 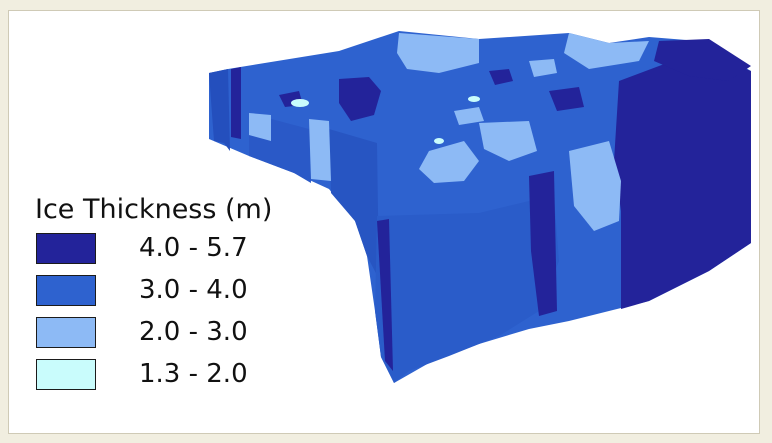 I want to click on ice-light-patch-top, so click(x=438, y=53).